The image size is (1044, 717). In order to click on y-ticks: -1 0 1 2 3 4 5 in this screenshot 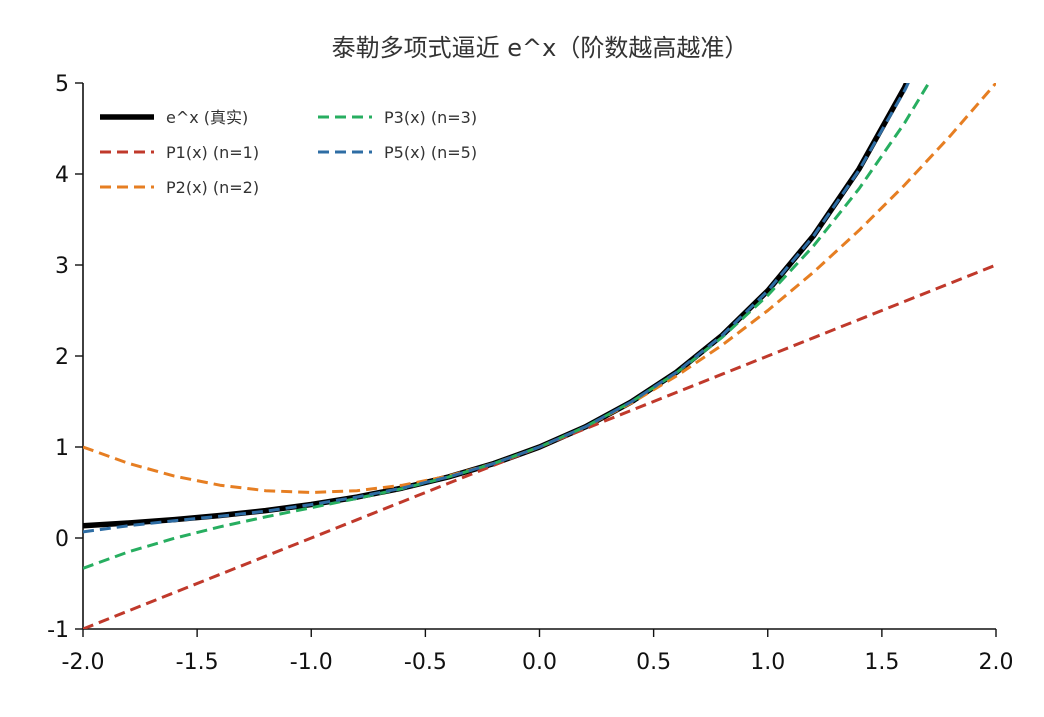, I will do `click(65, 357)`.